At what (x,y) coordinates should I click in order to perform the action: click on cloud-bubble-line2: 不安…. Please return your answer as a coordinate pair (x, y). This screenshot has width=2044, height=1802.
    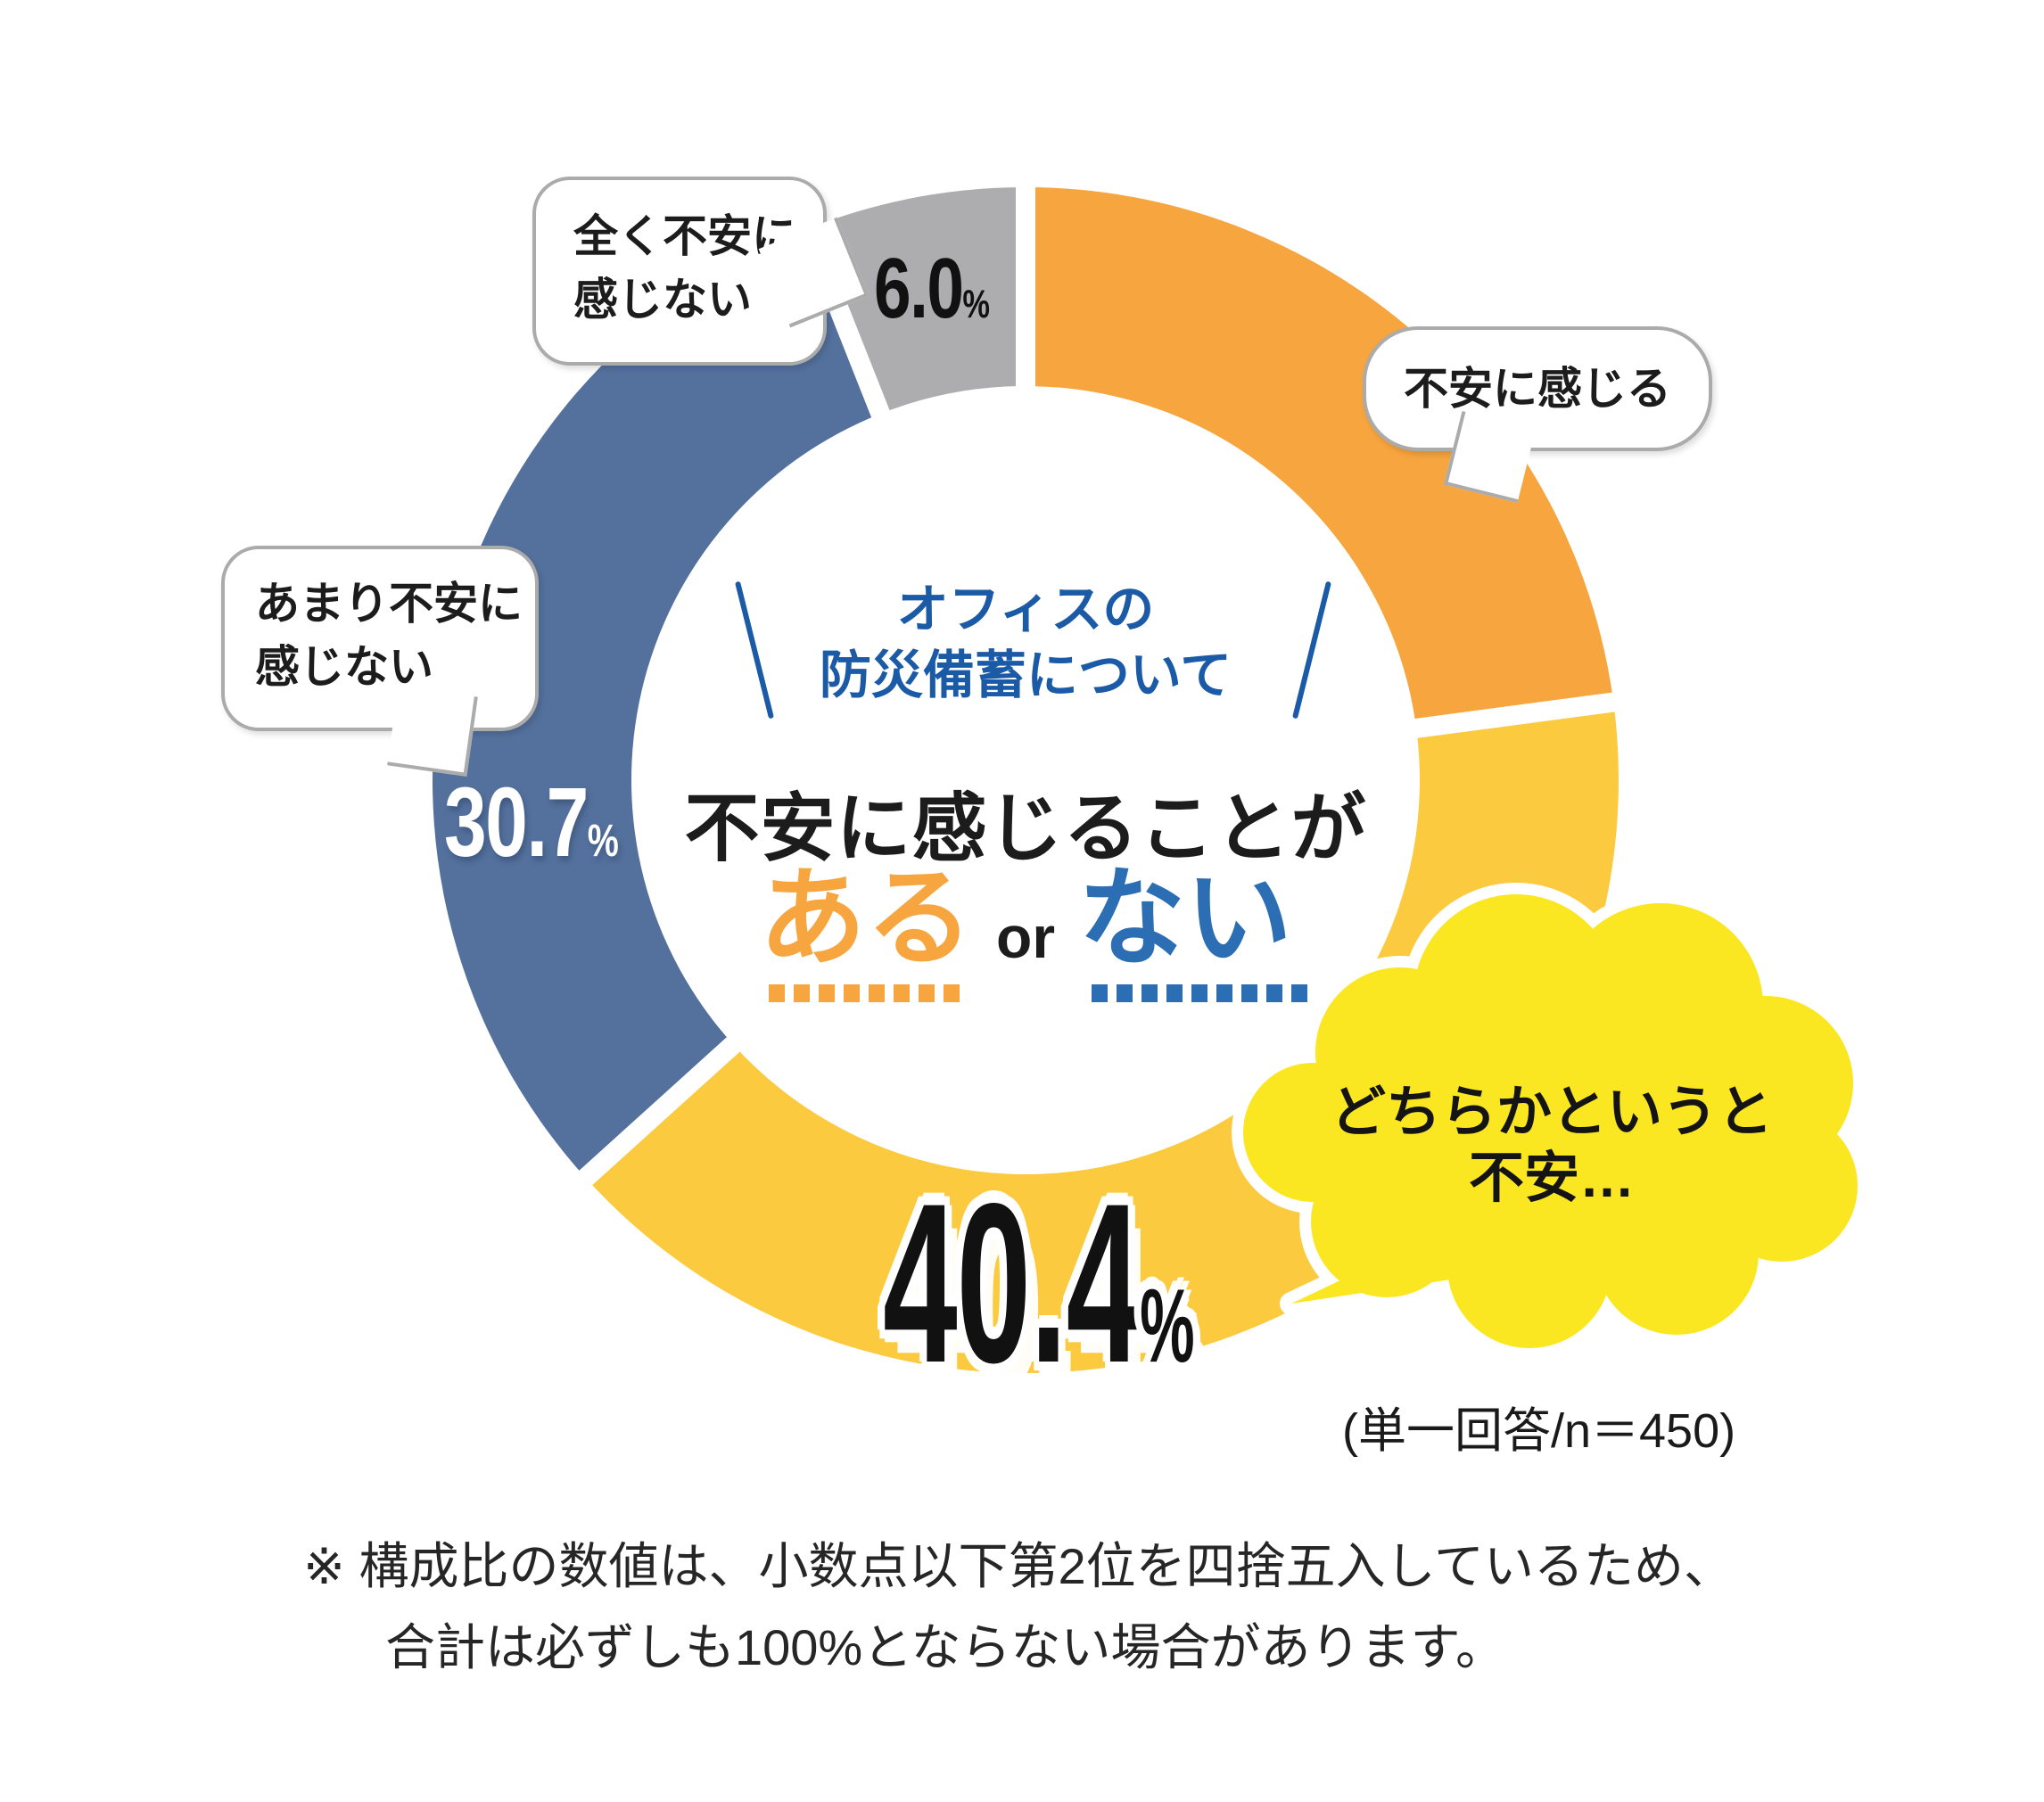
    Looking at the image, I should click on (1552, 1178).